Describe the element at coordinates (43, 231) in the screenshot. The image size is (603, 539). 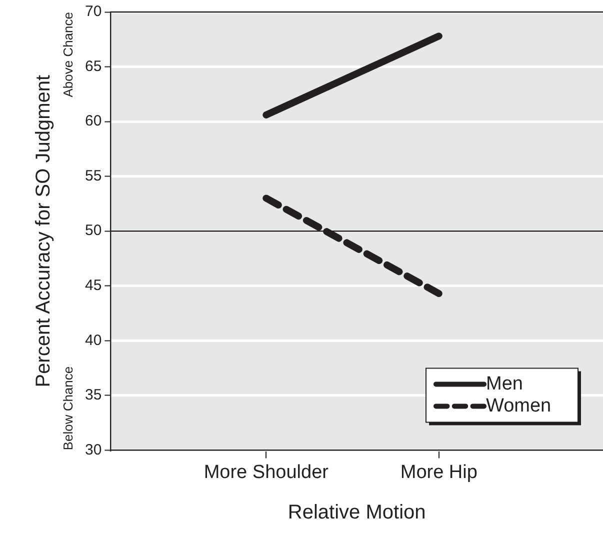
I see `y-axis-title: Percent Accuracy for SO Judgment` at that location.